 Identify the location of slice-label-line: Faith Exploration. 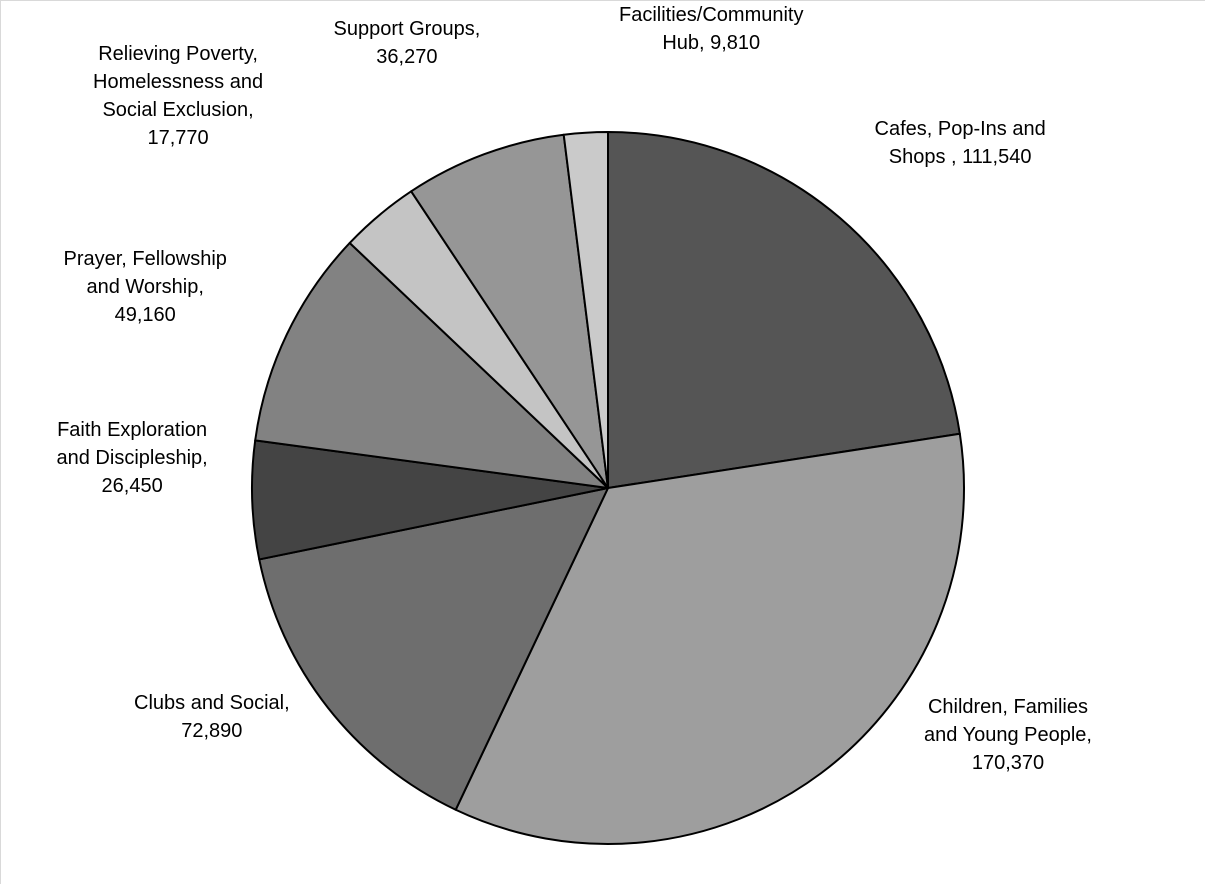
(132, 430).